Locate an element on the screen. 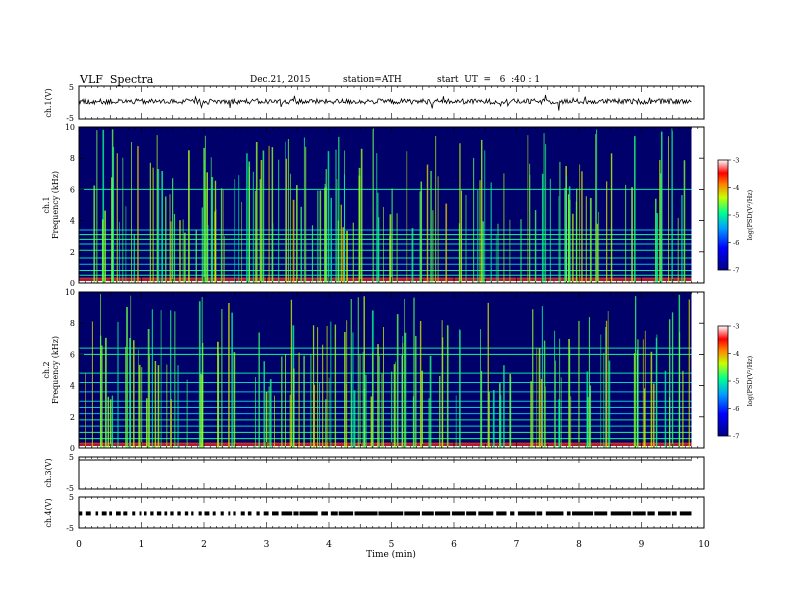 This screenshot has height=612, width=792. ch1-ytick-bottom: -5 is located at coordinates (70, 118).